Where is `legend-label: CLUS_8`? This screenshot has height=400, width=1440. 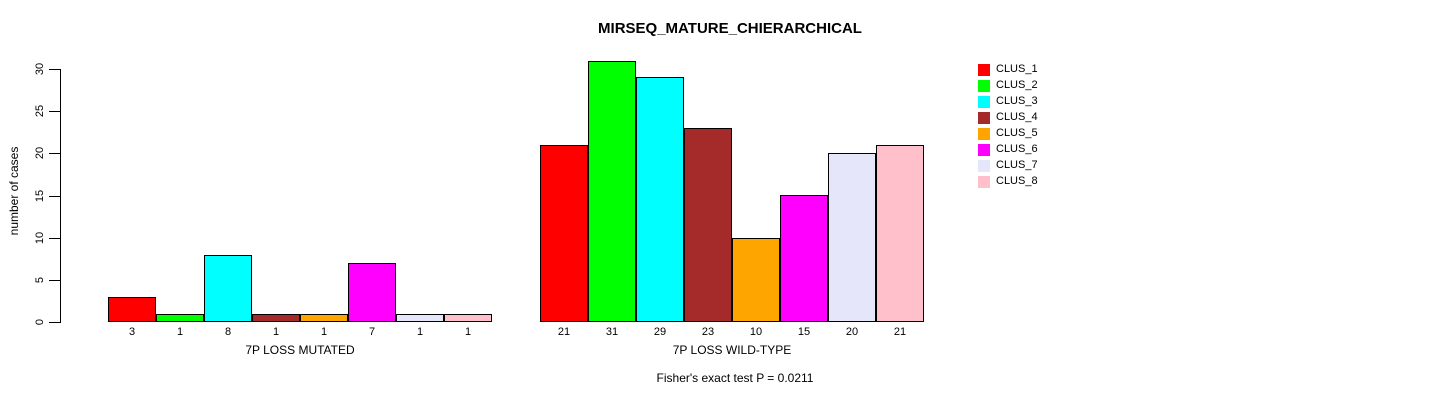
legend-label: CLUS_8 is located at coordinates (1017, 181).